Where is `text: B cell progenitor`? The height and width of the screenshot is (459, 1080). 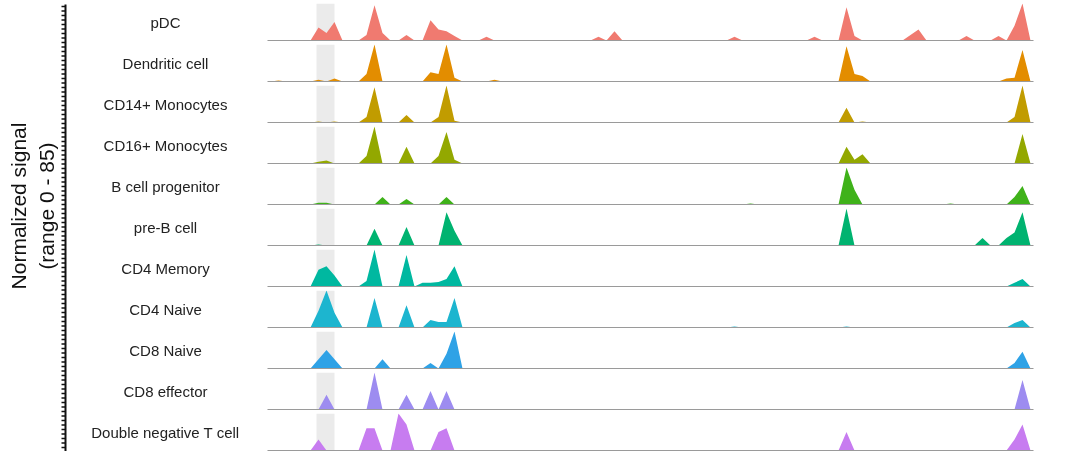
text: B cell progenitor is located at coordinates (165, 186).